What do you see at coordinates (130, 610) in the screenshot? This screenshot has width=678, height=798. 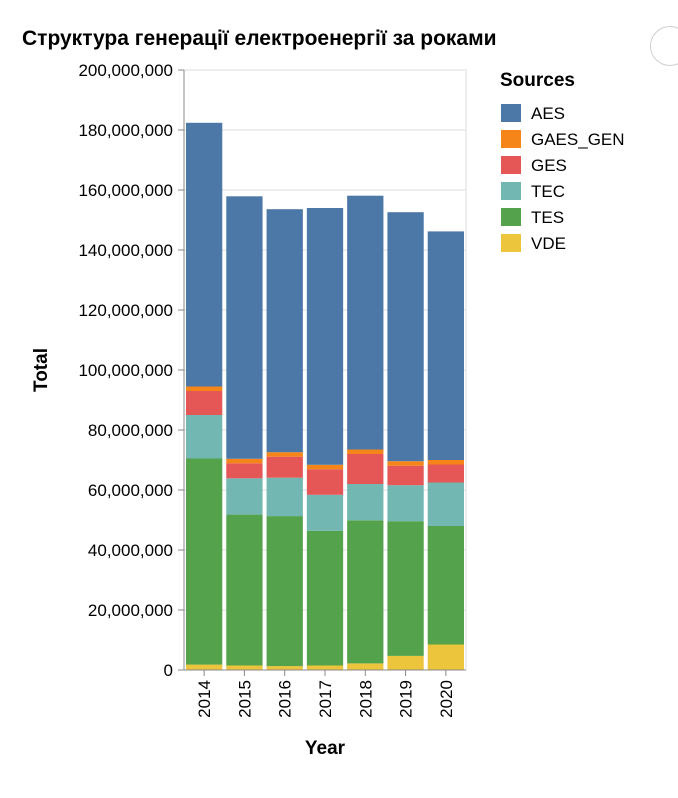 I see `y-tick-label: 20,000,000` at bounding box center [130, 610].